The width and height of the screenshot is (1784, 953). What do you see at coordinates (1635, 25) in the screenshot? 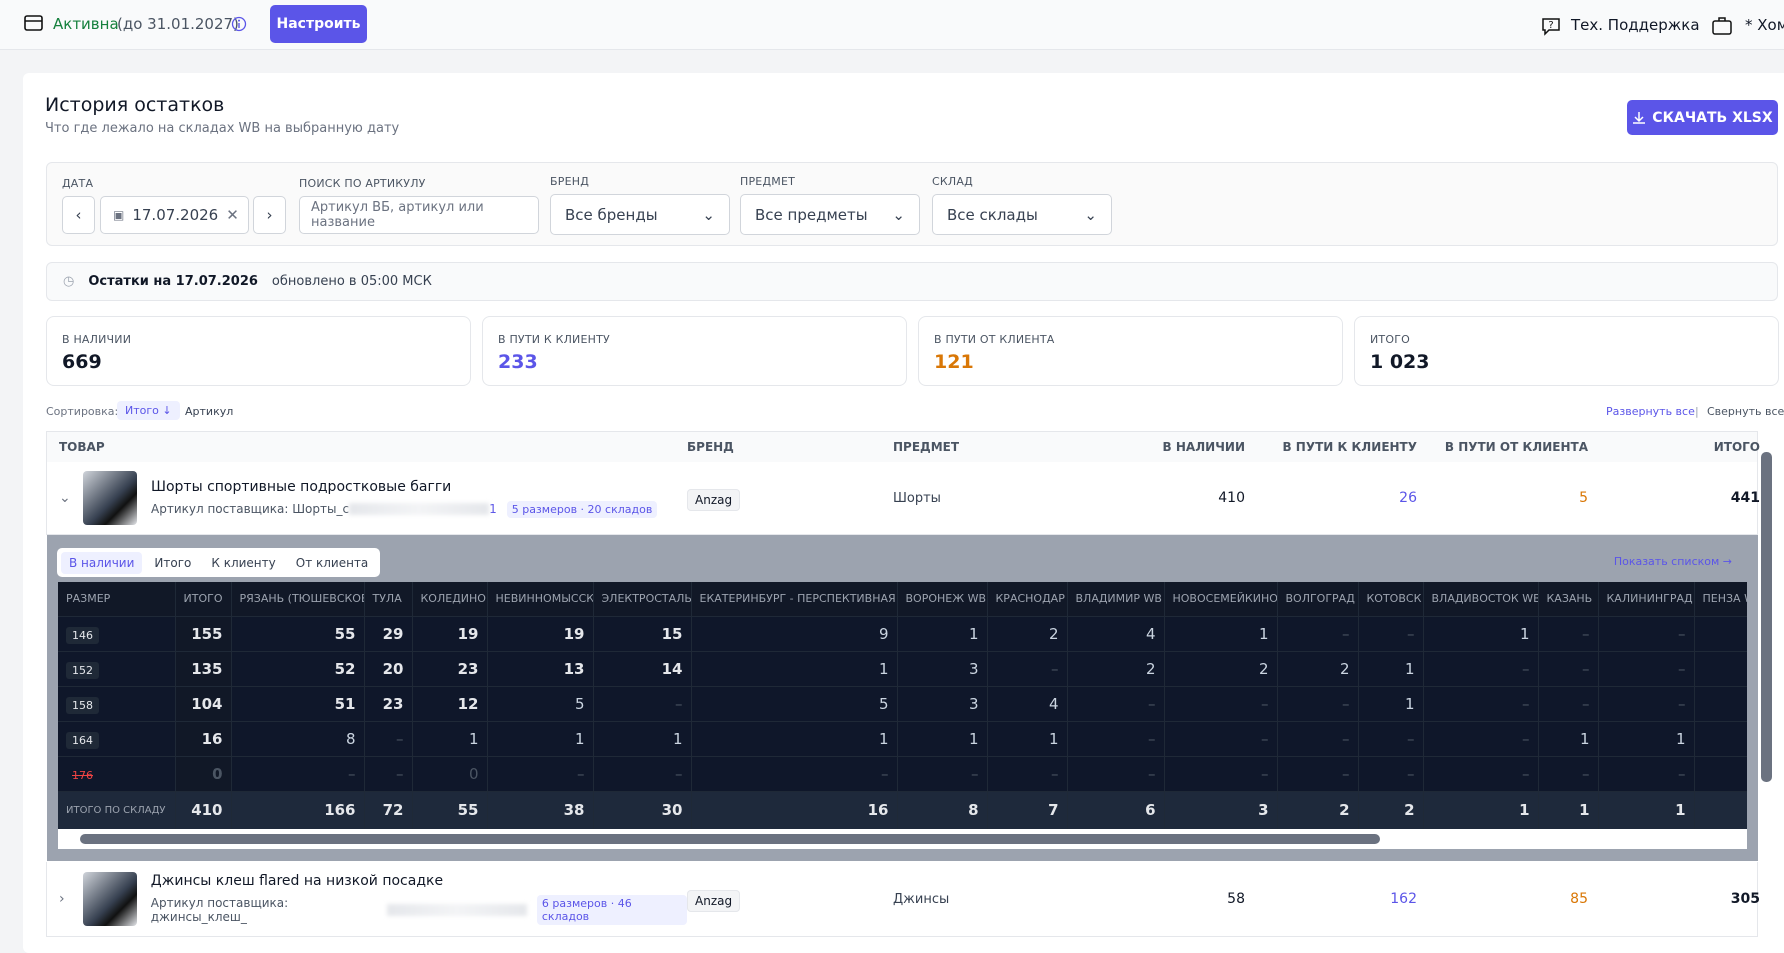
I see `support-link: Тех. Поддержка` at bounding box center [1635, 25].